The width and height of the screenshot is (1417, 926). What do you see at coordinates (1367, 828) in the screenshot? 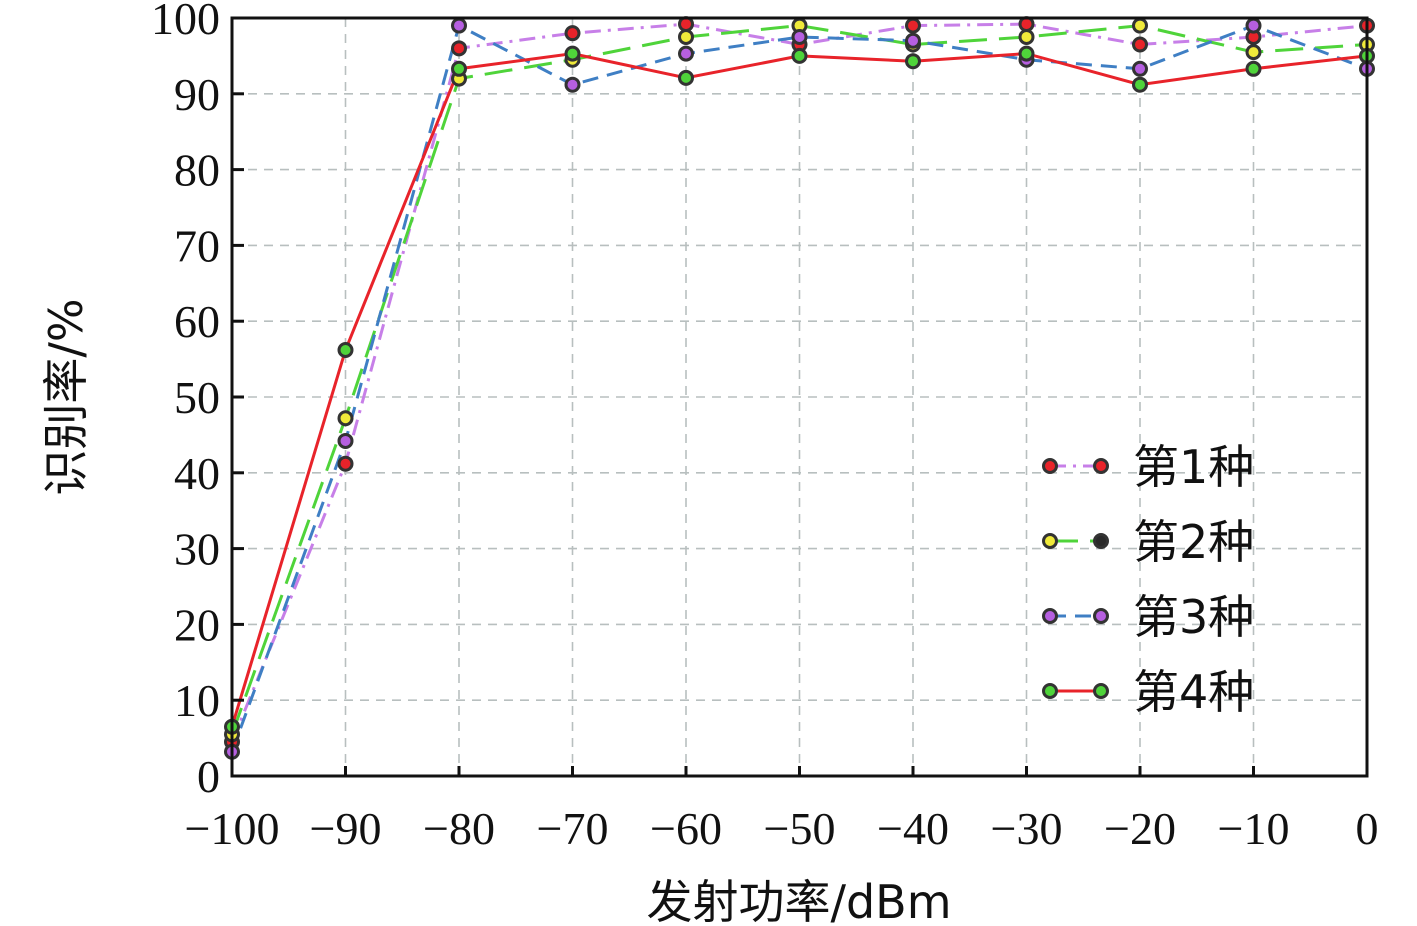
I see `x-tick-label: 0` at bounding box center [1367, 828].